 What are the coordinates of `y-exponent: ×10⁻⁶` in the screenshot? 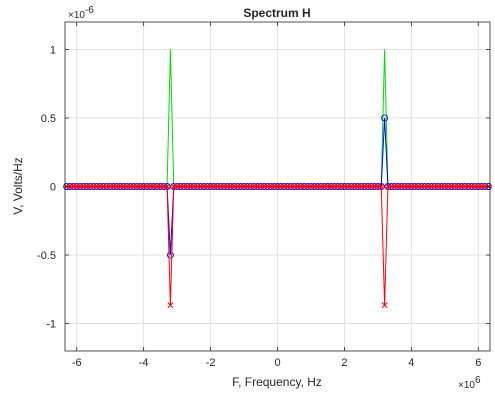 It's located at (81, 13).